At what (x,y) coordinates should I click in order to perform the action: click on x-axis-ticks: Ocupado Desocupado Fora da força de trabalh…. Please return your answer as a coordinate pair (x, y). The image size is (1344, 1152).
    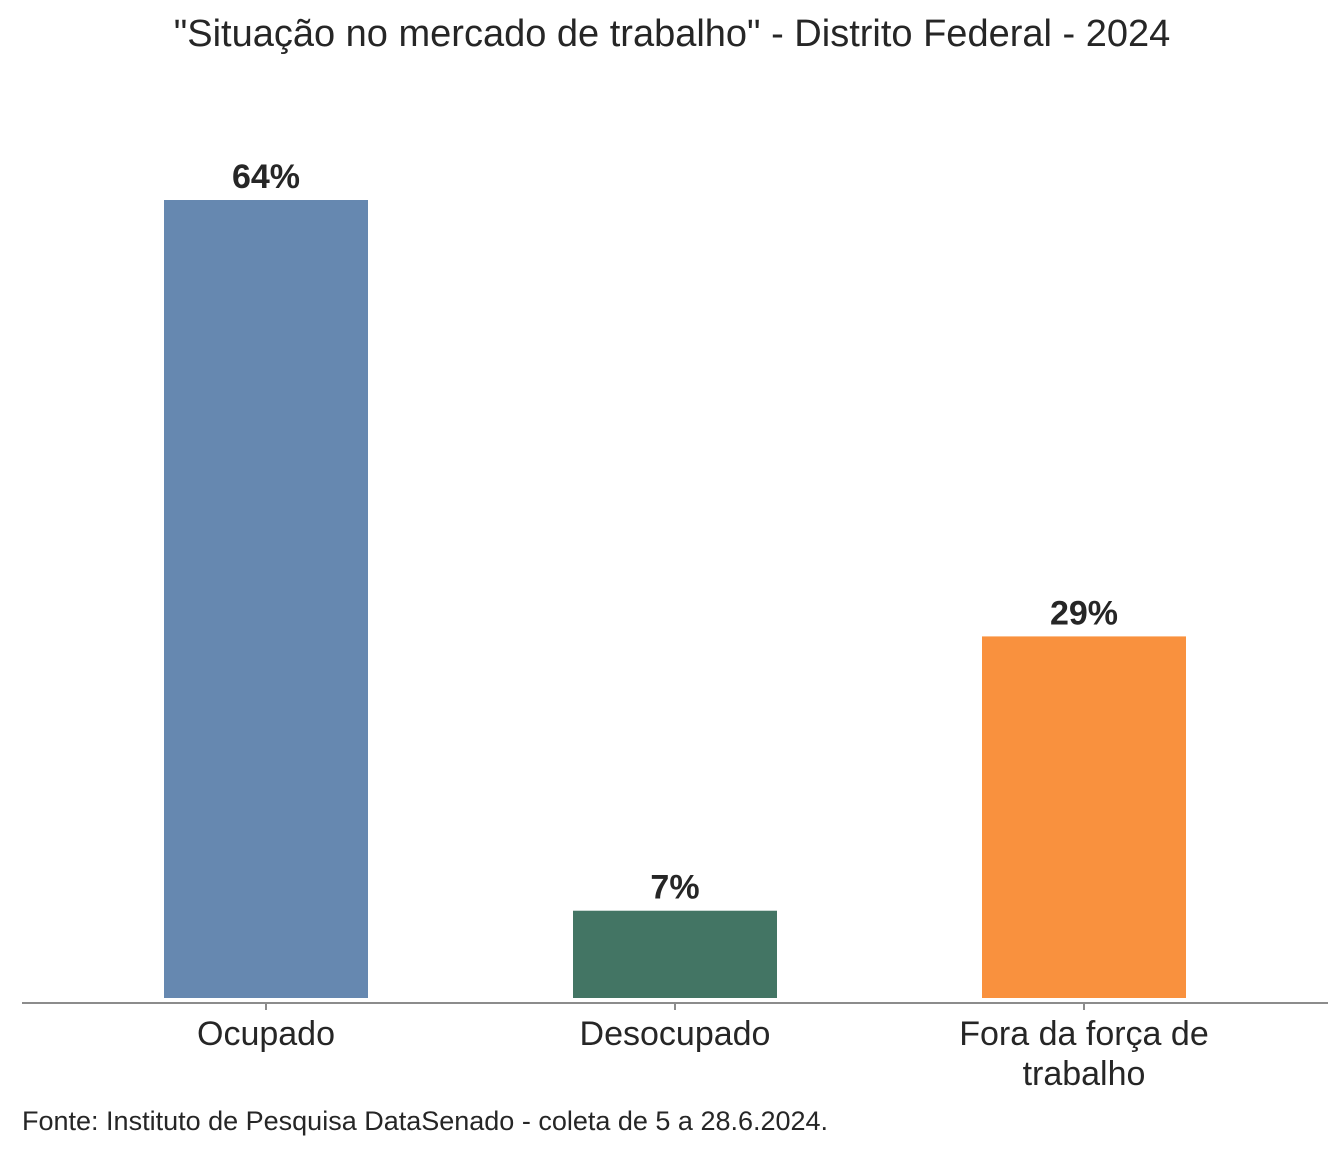
    Looking at the image, I should click on (703, 1048).